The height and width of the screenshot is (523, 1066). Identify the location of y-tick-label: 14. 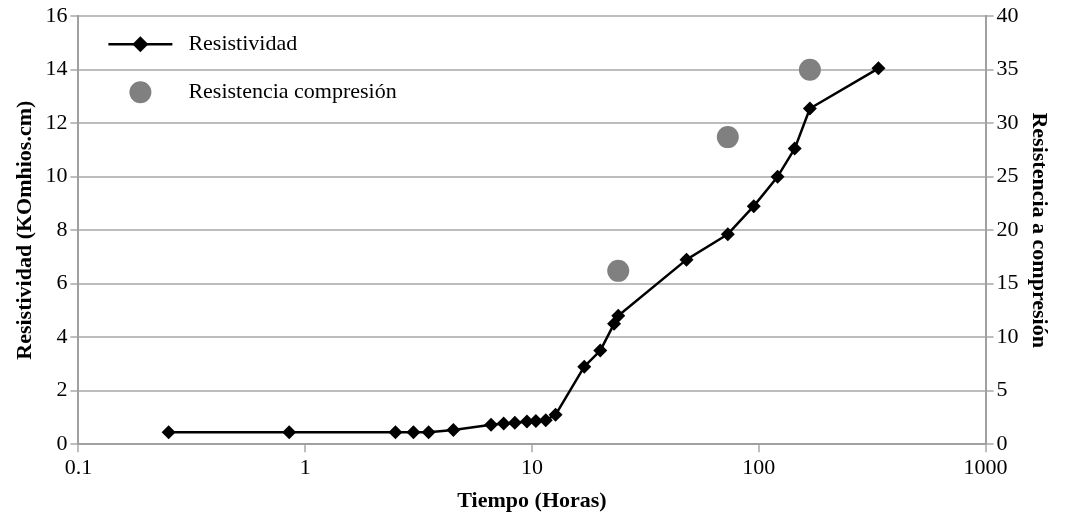
(56, 68).